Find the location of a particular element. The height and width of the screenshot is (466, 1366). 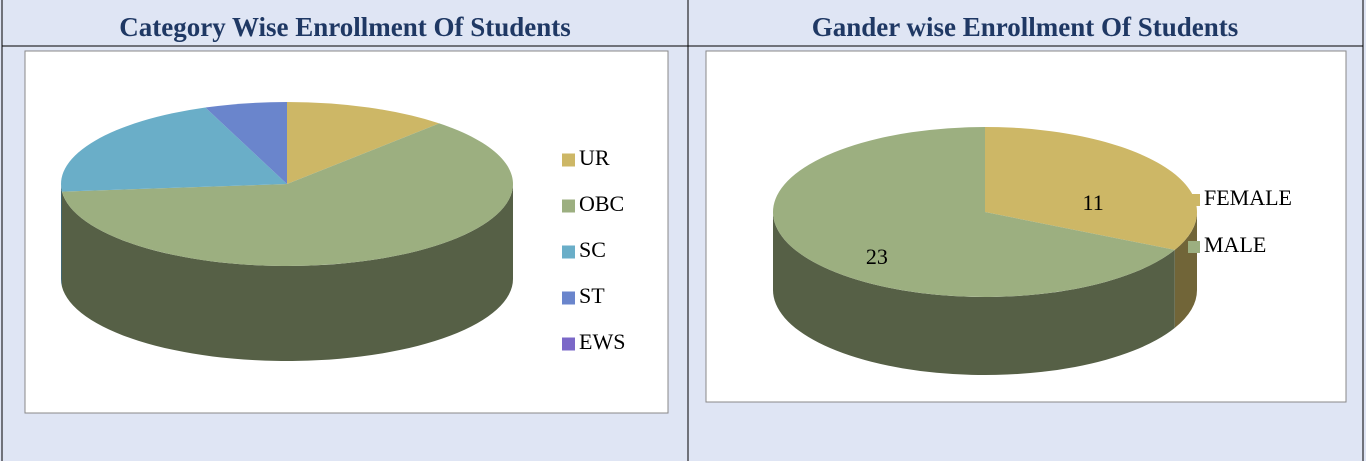

legend-label: SC is located at coordinates (592, 249).